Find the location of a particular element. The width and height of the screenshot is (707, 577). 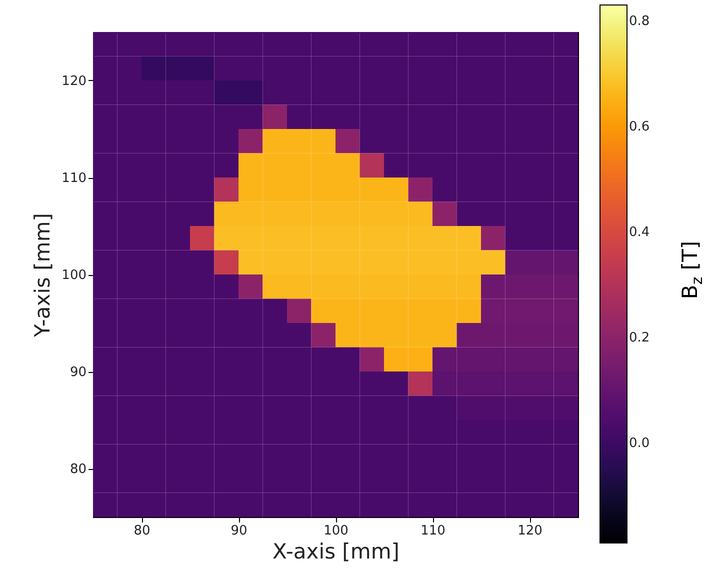

color-bar-label: 0.4 is located at coordinates (639, 232).